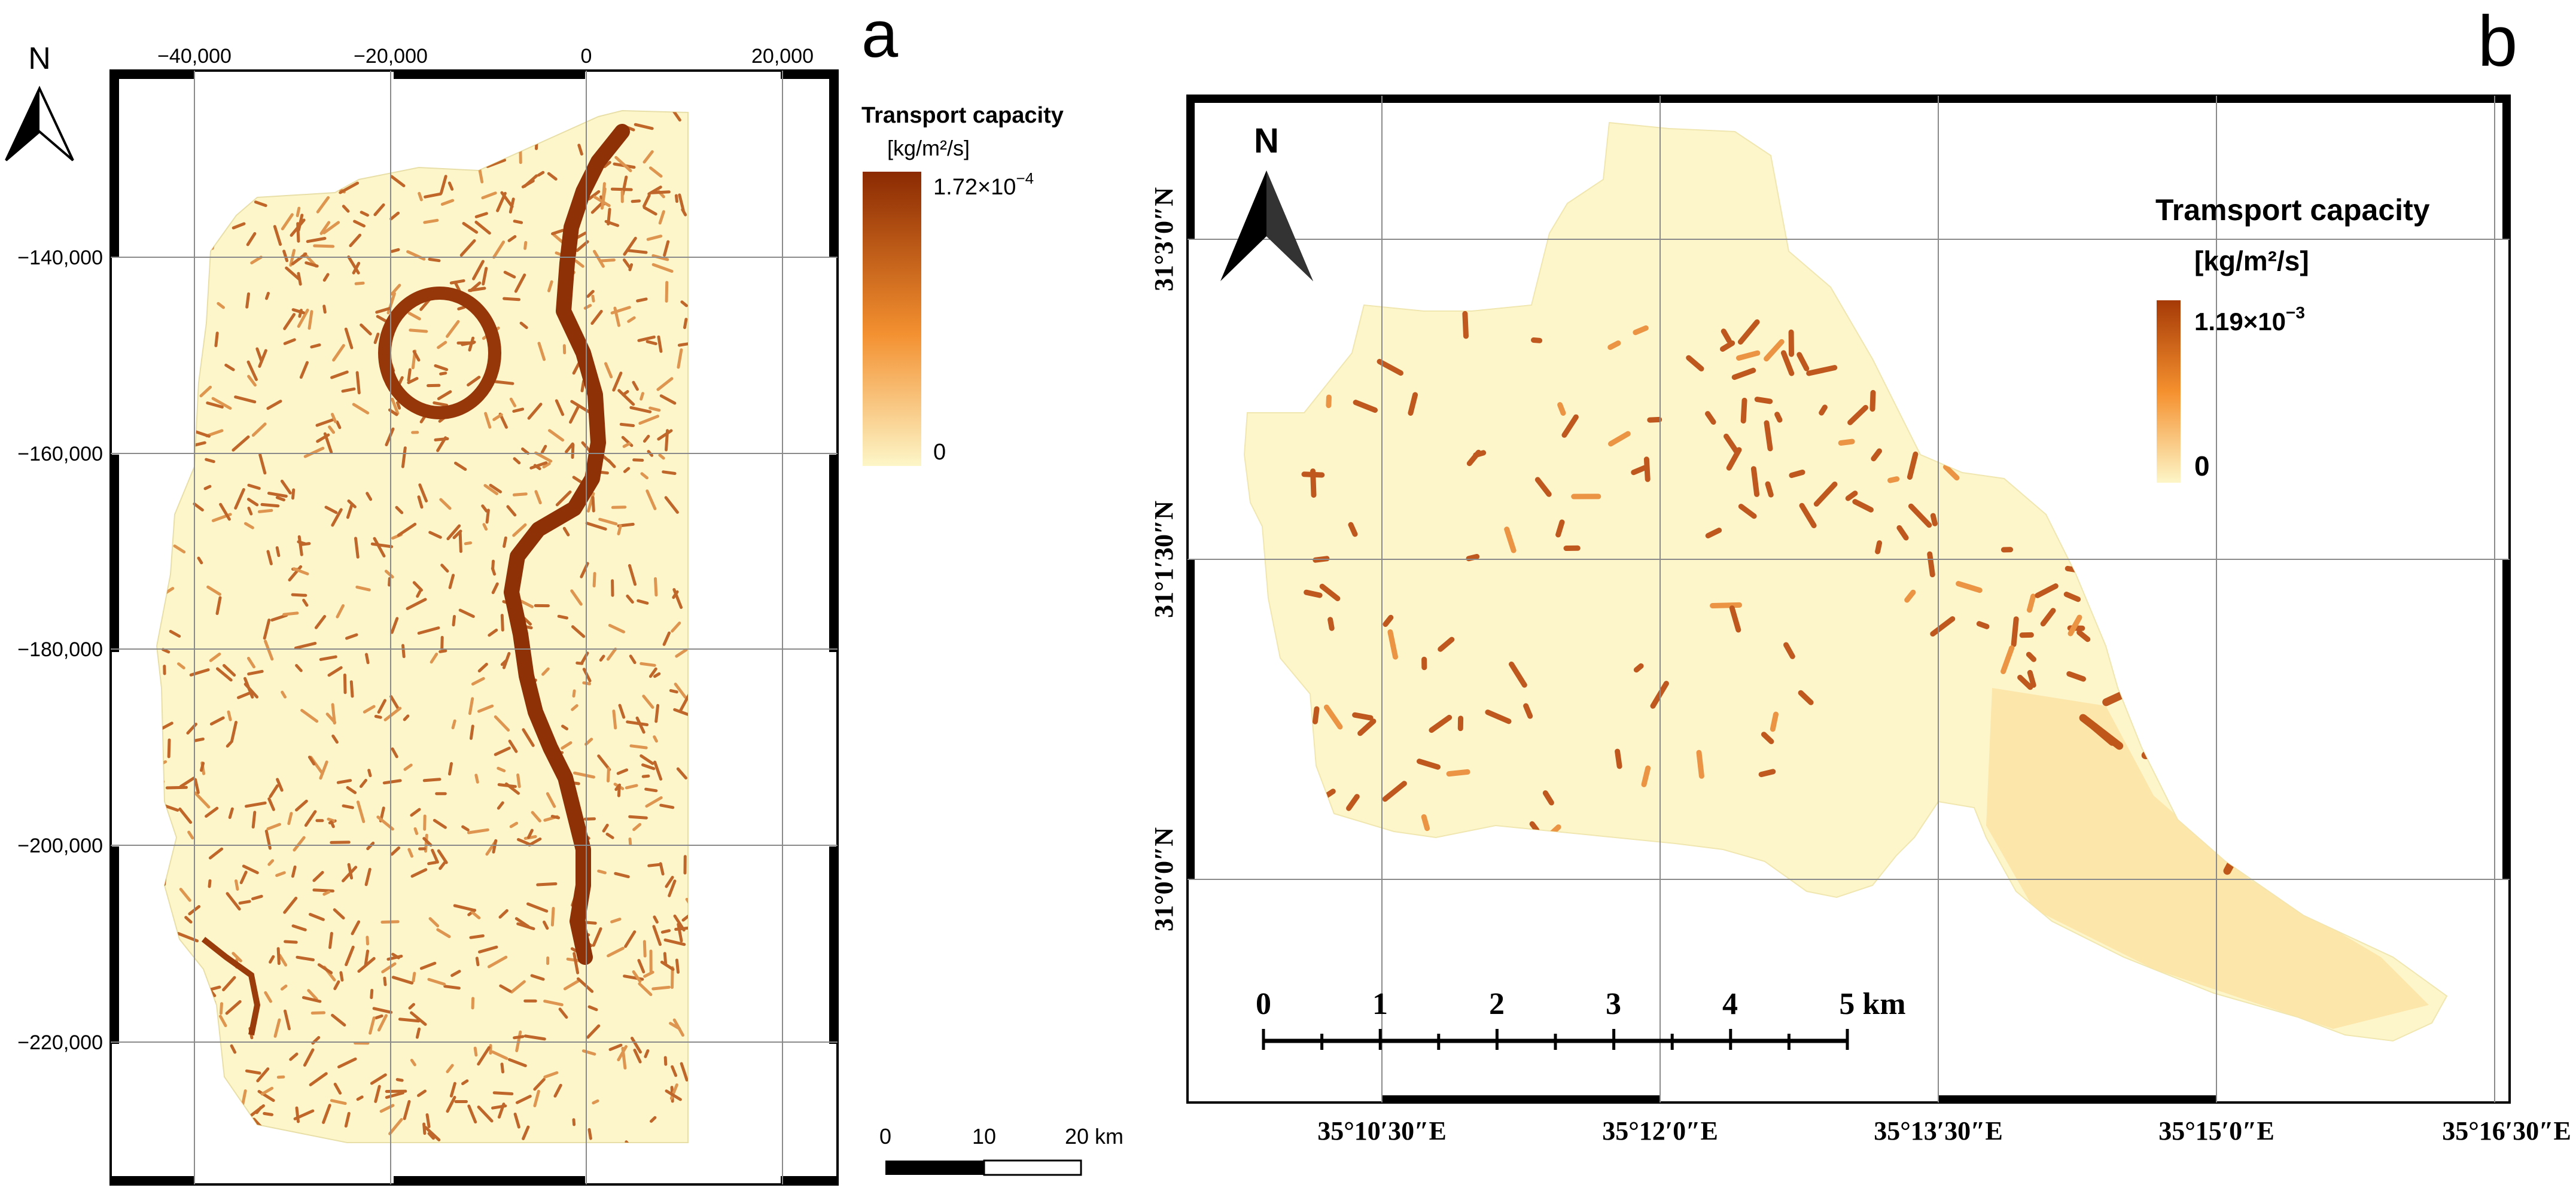 Image resolution: width=2576 pixels, height=1203 pixels. Describe the element at coordinates (1164, 559) in the screenshot. I see `b-ytick: 31°1′30″N` at that location.